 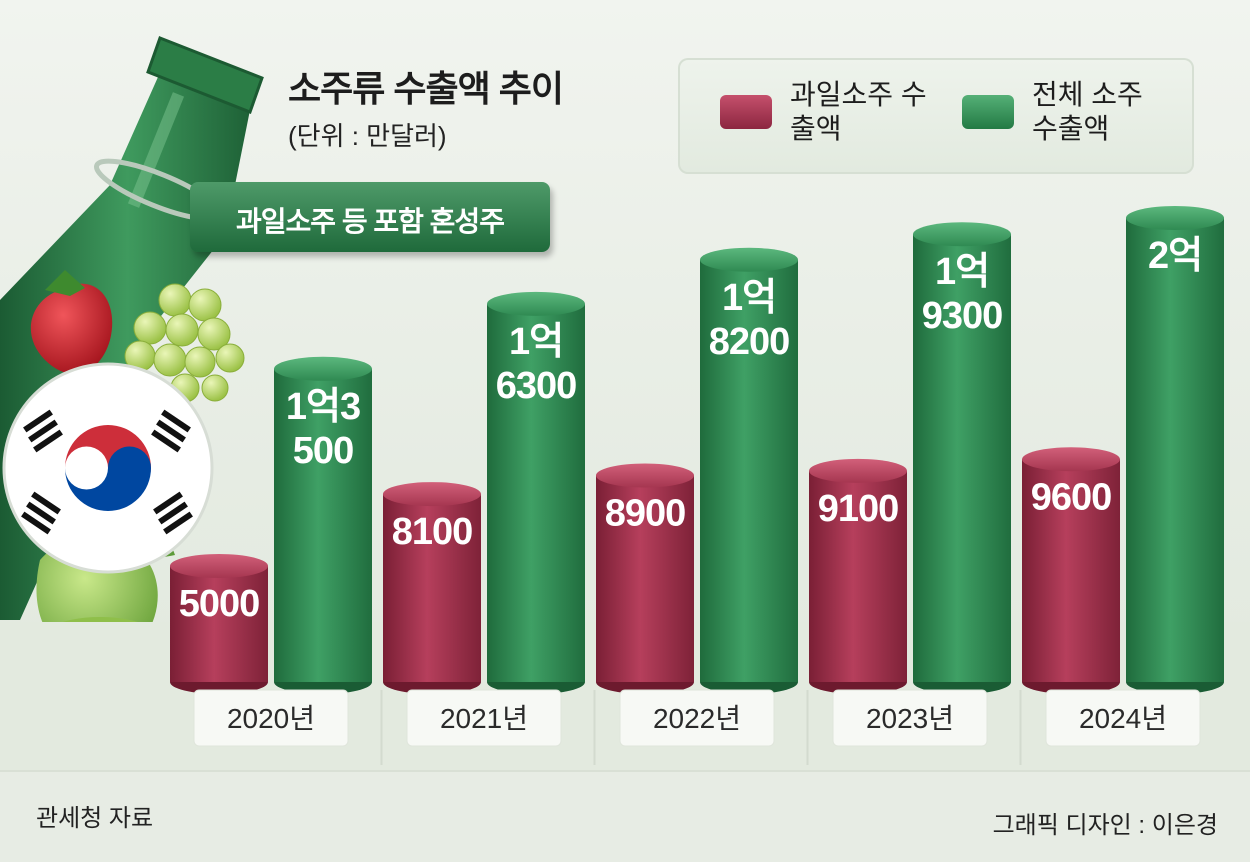 I want to click on legend-item-total: 전체 소주 수출액, so click(x=1067, y=112).